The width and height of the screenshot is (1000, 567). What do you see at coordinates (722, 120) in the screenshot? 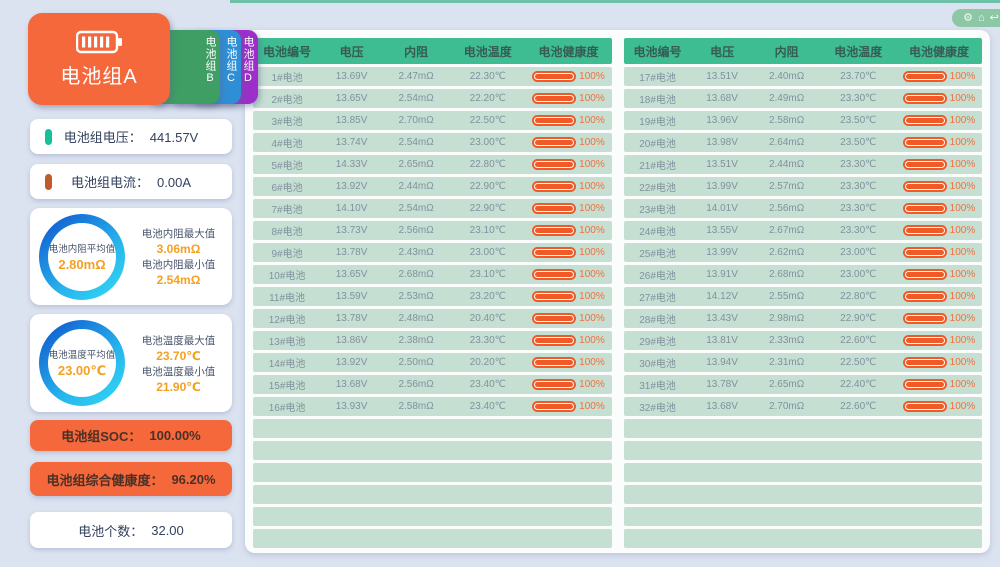
I see `voltage-cell: 13.96V` at bounding box center [722, 120].